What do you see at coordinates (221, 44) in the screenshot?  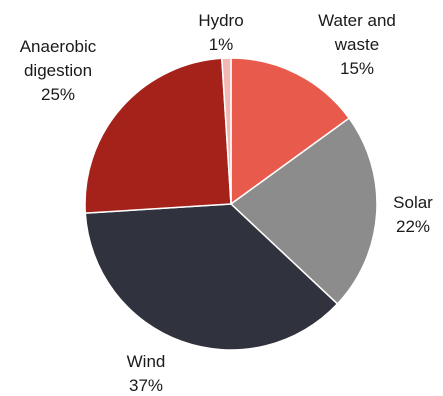 I see `slice-value-hydro: 1%` at bounding box center [221, 44].